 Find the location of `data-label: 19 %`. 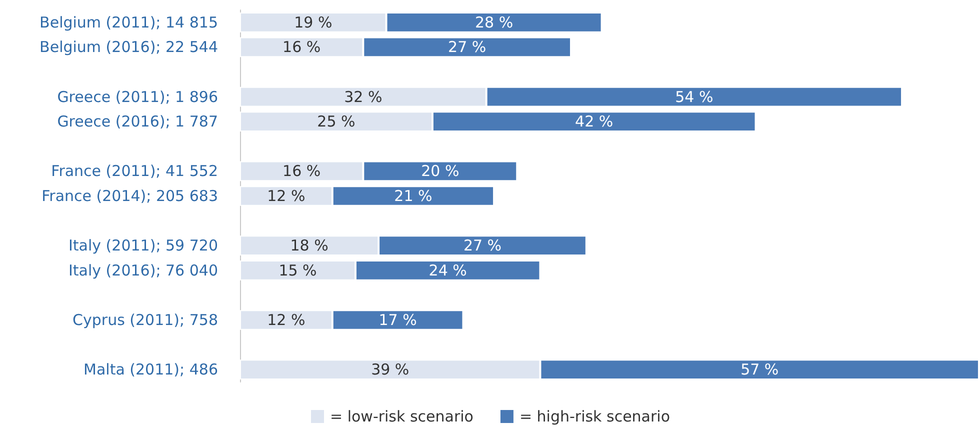

data-label: 19 % is located at coordinates (313, 22).